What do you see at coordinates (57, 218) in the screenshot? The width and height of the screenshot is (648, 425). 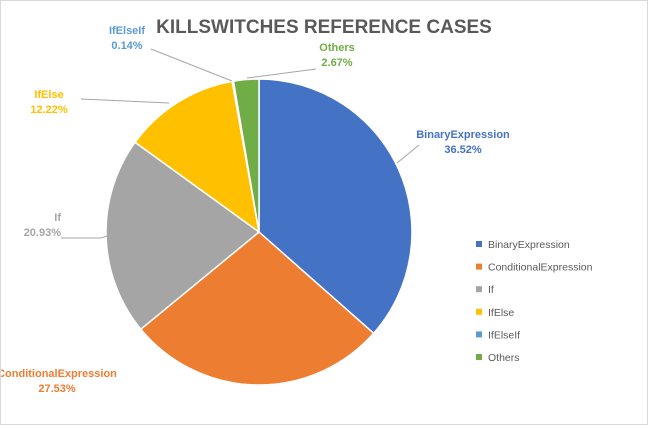 I see `data-label-name-if: If` at bounding box center [57, 218].